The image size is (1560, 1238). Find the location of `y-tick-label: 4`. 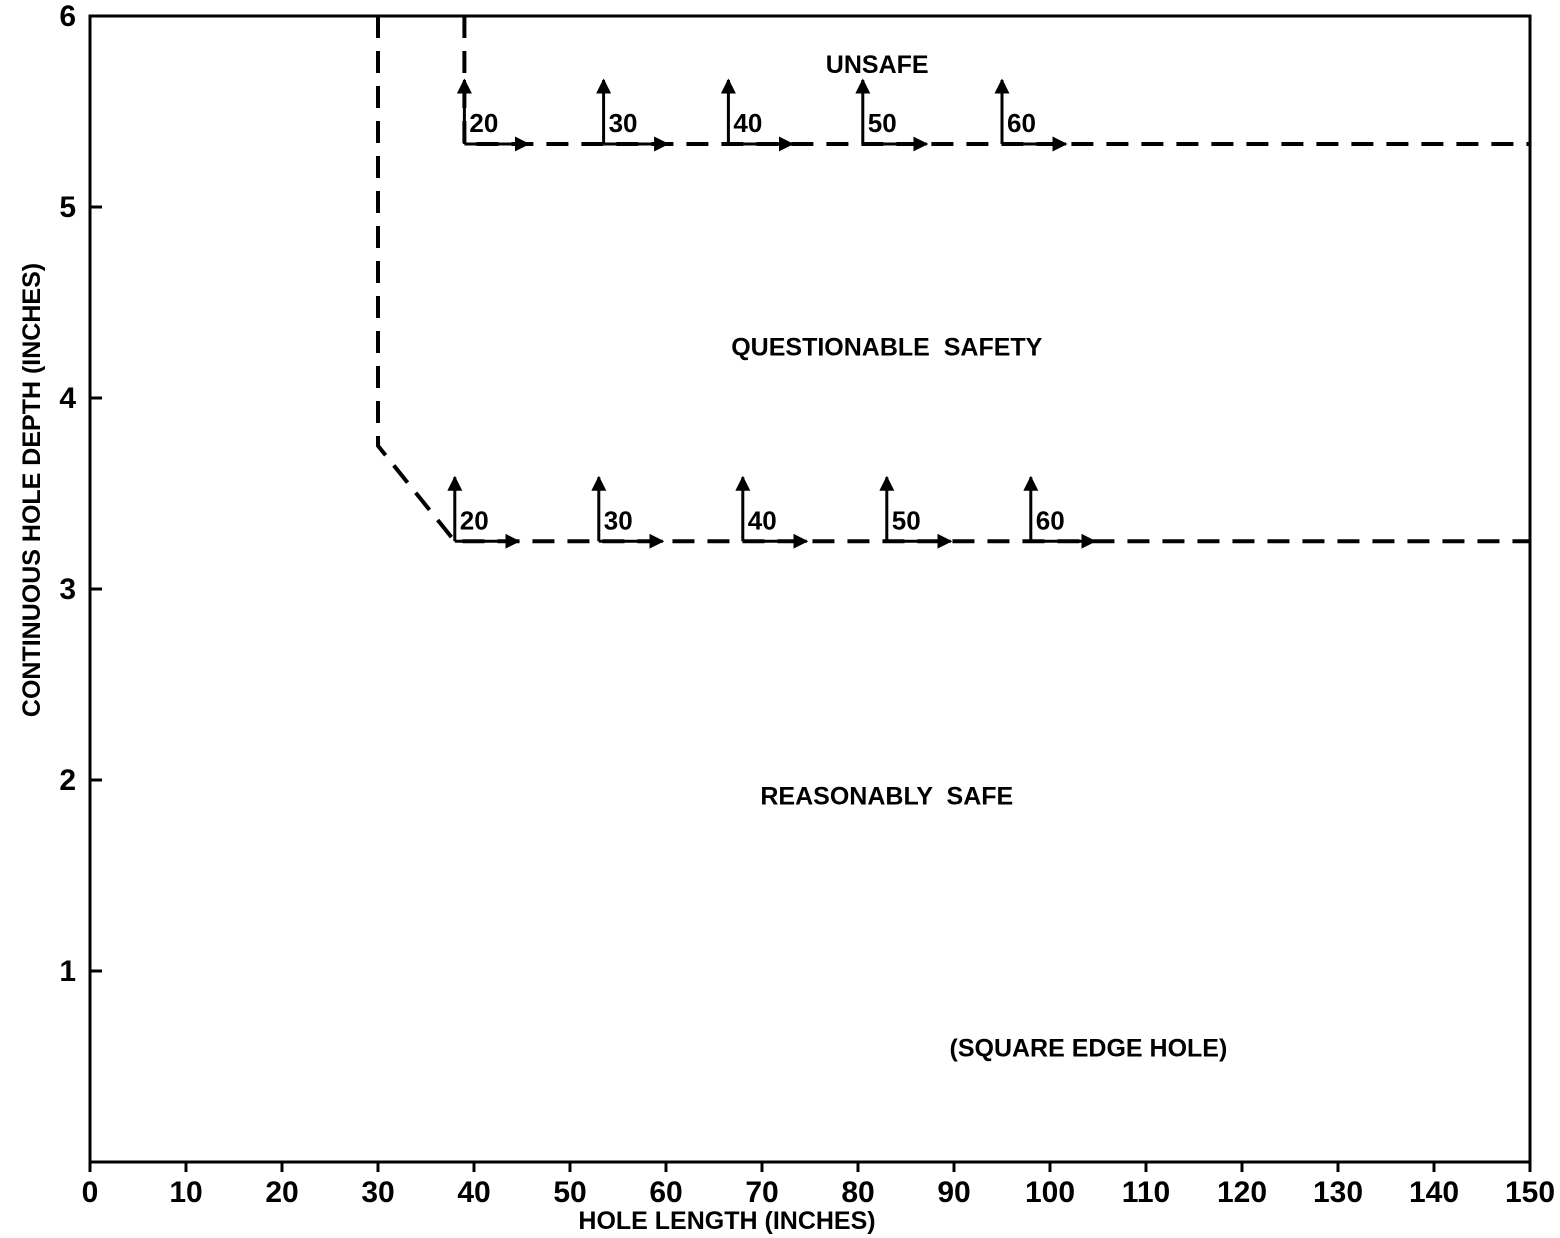

y-tick-label: 4 is located at coordinates (67, 398).